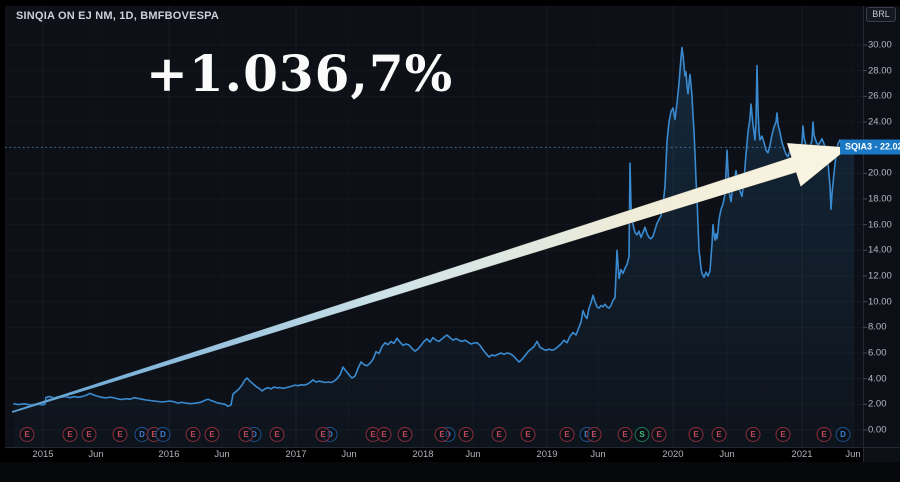  Describe the element at coordinates (870, 147) in the screenshot. I see `last-price-flag: SQIA3 - 22.02` at that location.